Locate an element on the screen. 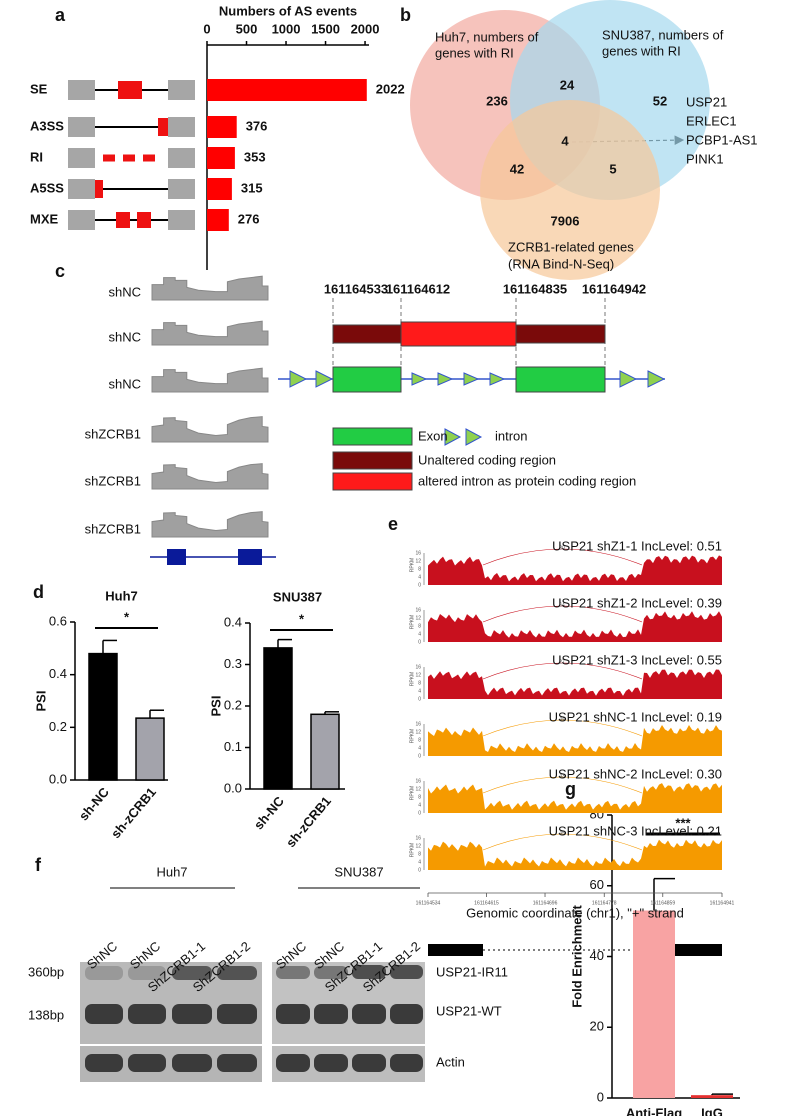 The height and width of the screenshot is (1116, 800). gene-name: PINK1 is located at coordinates (705, 158).